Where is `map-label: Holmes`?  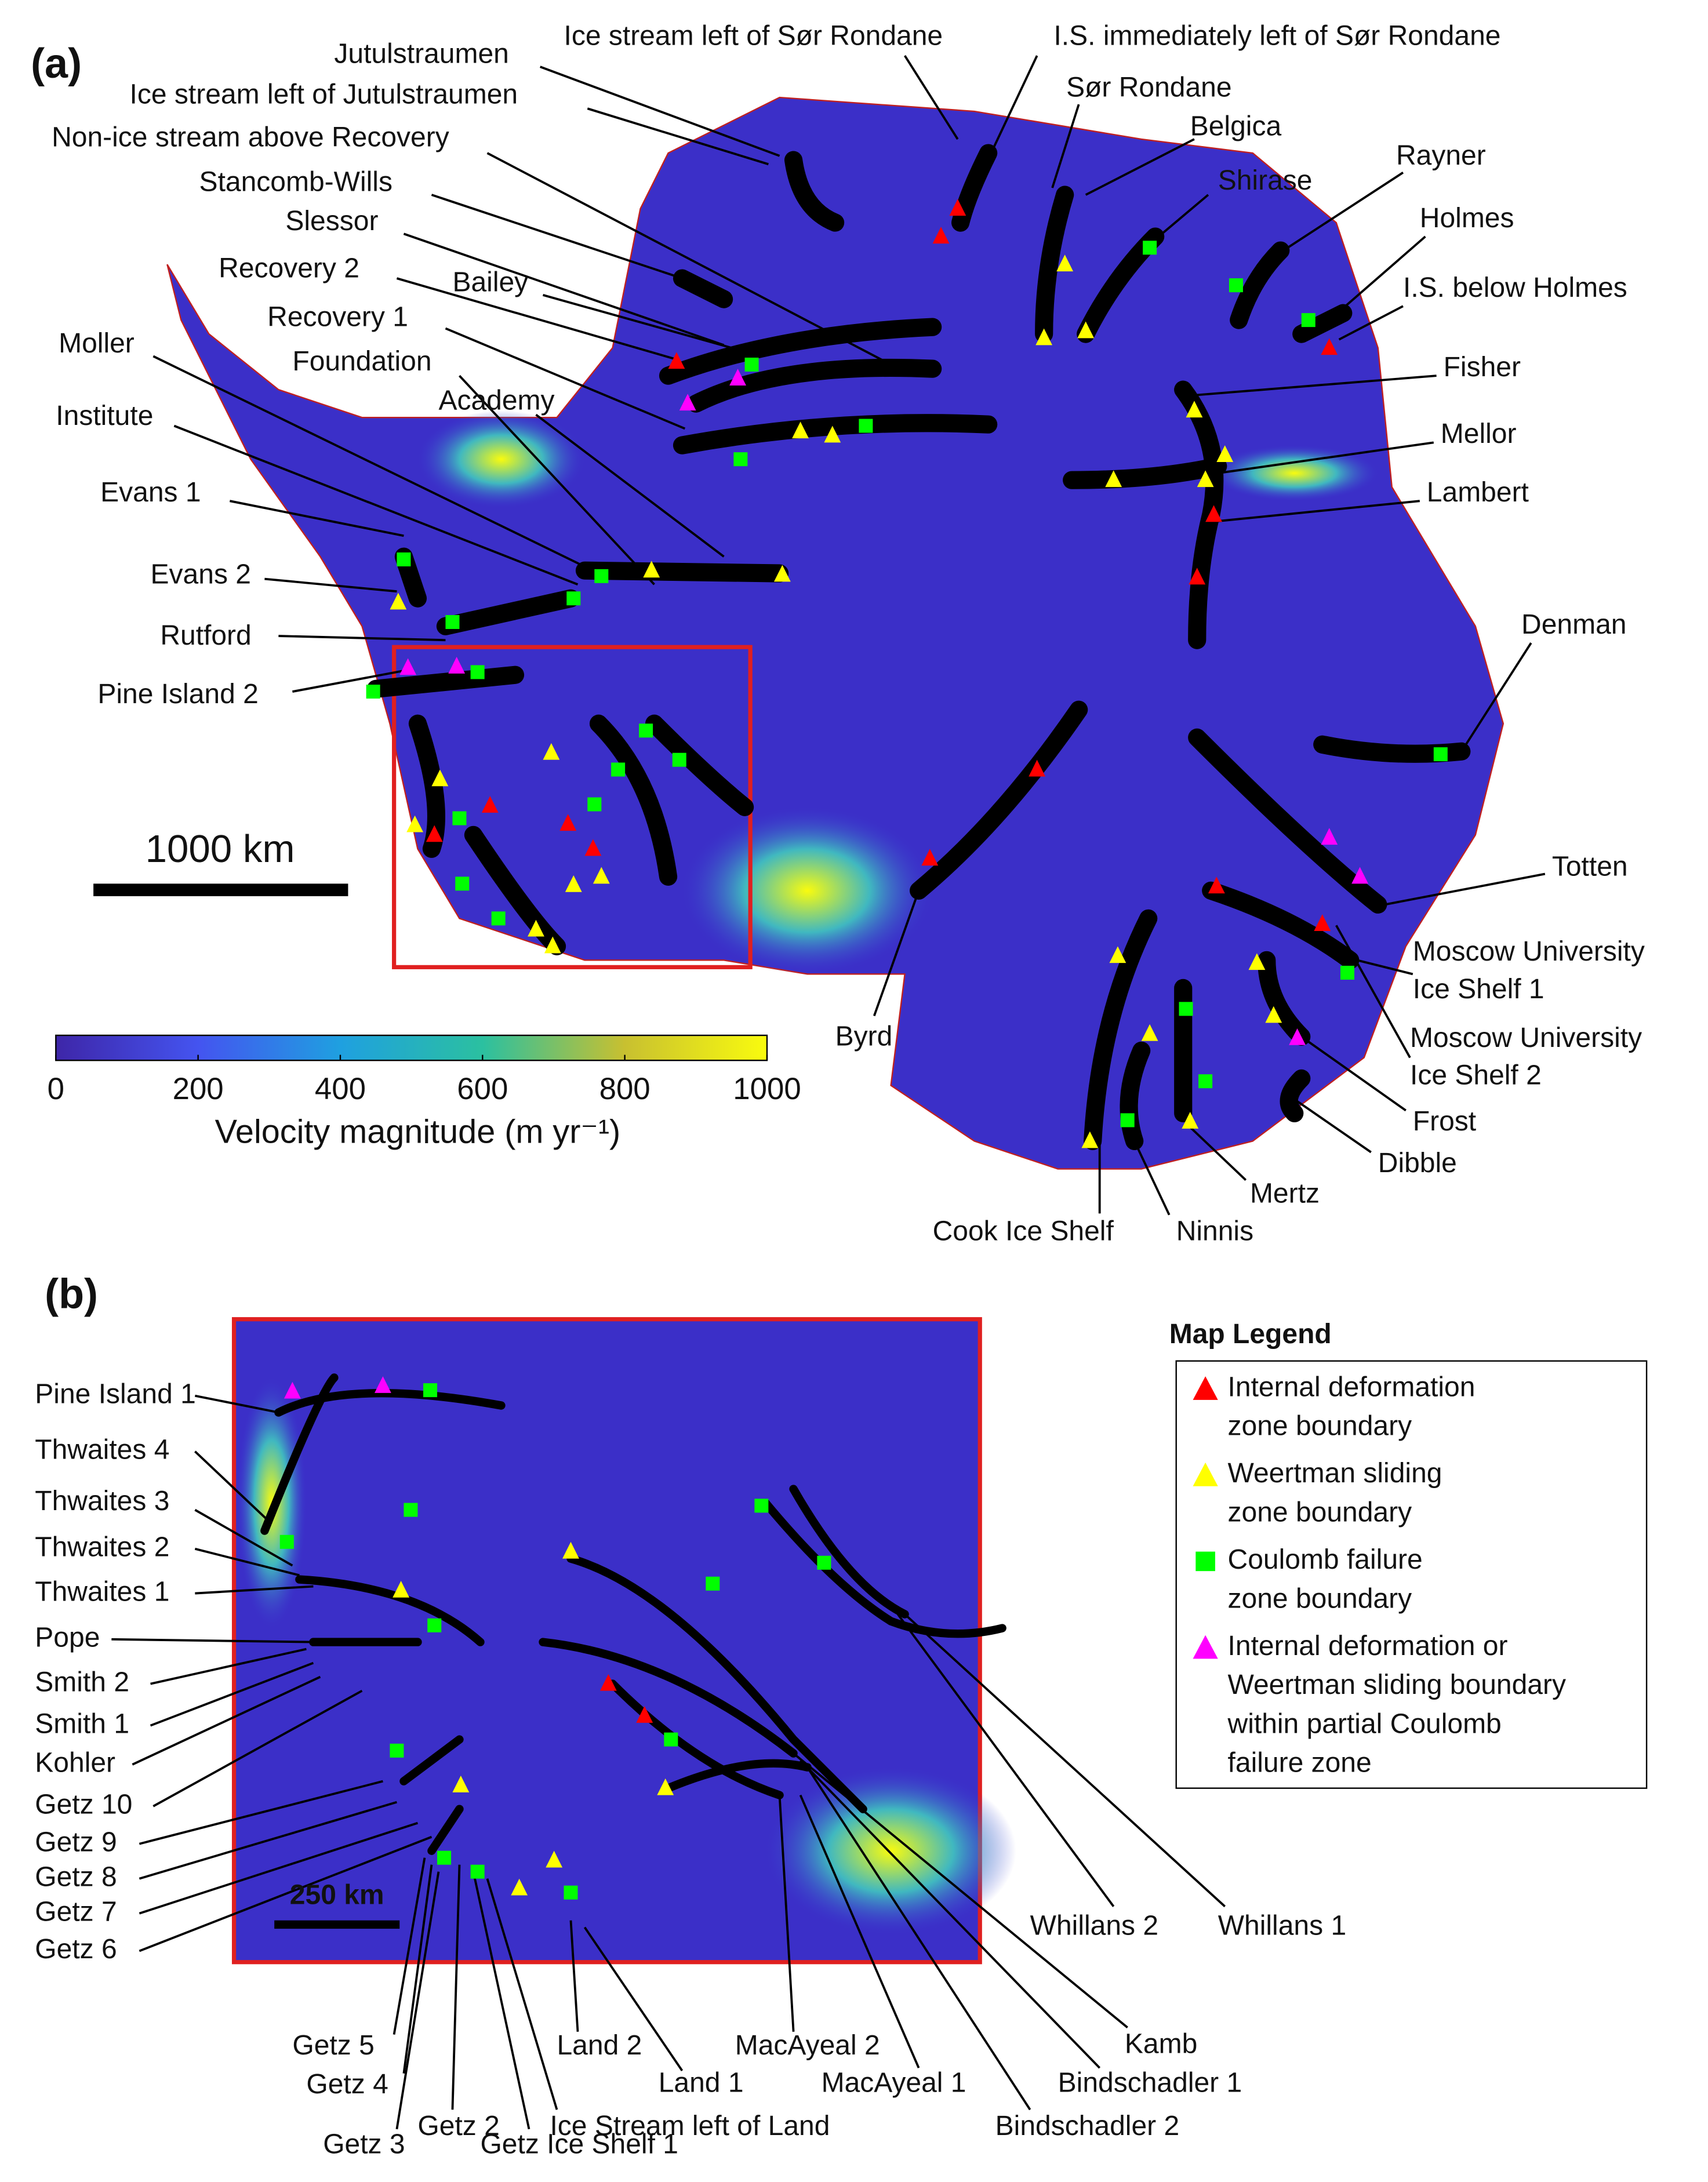
map-label: Holmes is located at coordinates (1467, 219).